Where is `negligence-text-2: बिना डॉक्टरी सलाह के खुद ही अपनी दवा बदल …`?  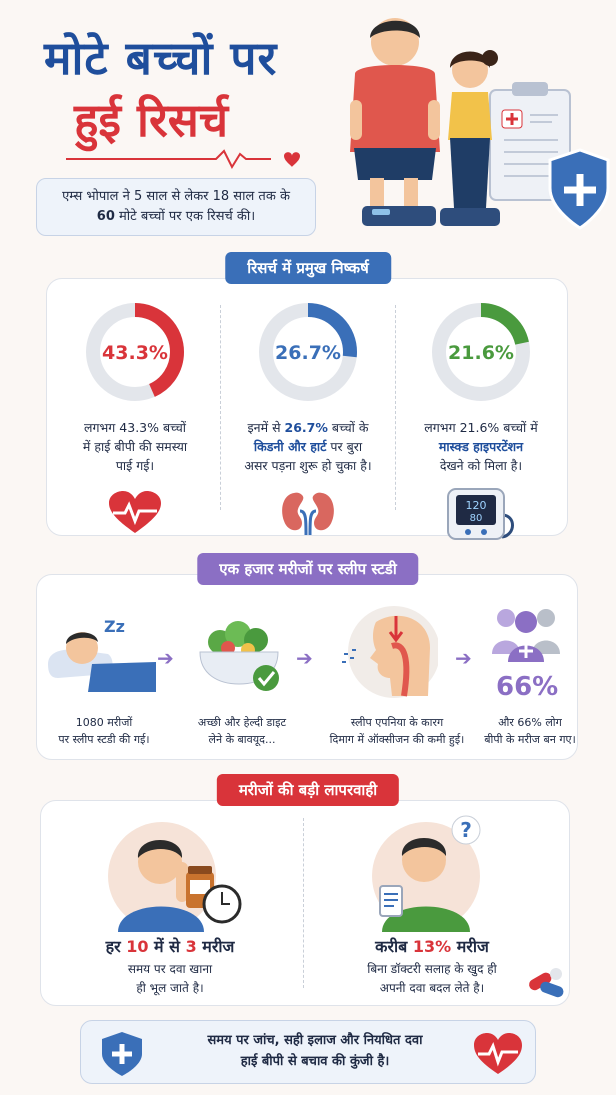
negligence-text-2: बिना डॉक्टरी सलाह के खुद ही अपनी दवा बदल … is located at coordinates (432, 978).